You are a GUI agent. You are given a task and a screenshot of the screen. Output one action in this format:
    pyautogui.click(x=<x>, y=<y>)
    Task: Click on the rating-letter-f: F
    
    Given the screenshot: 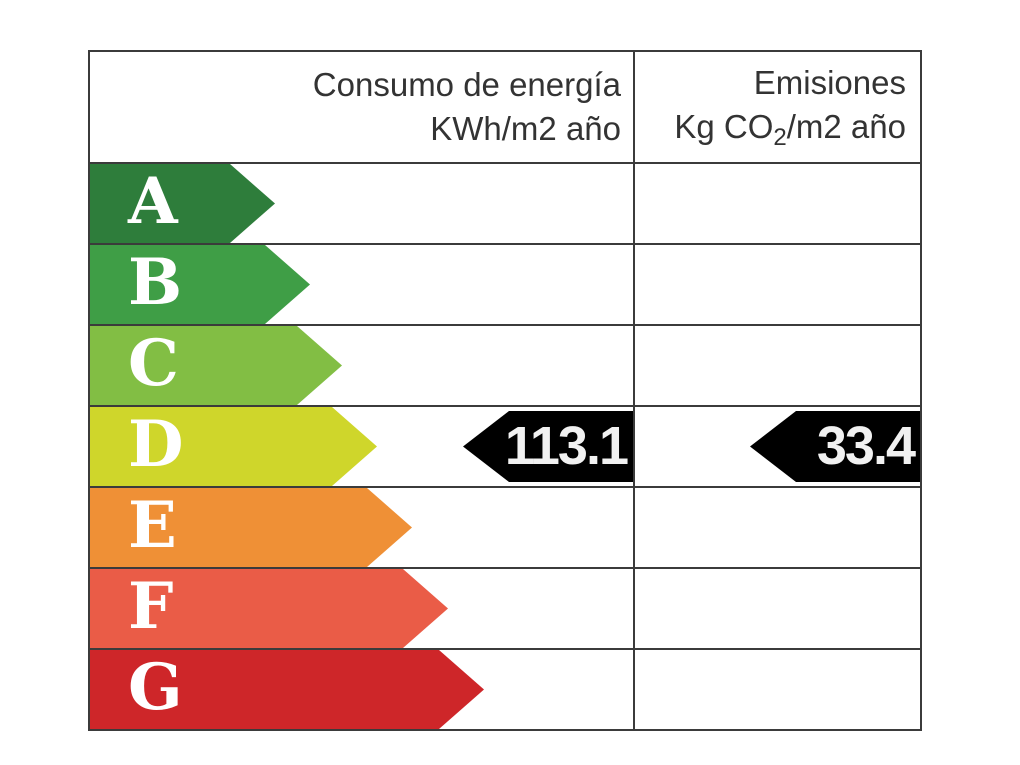 What is the action you would take?
    pyautogui.click(x=151, y=606)
    